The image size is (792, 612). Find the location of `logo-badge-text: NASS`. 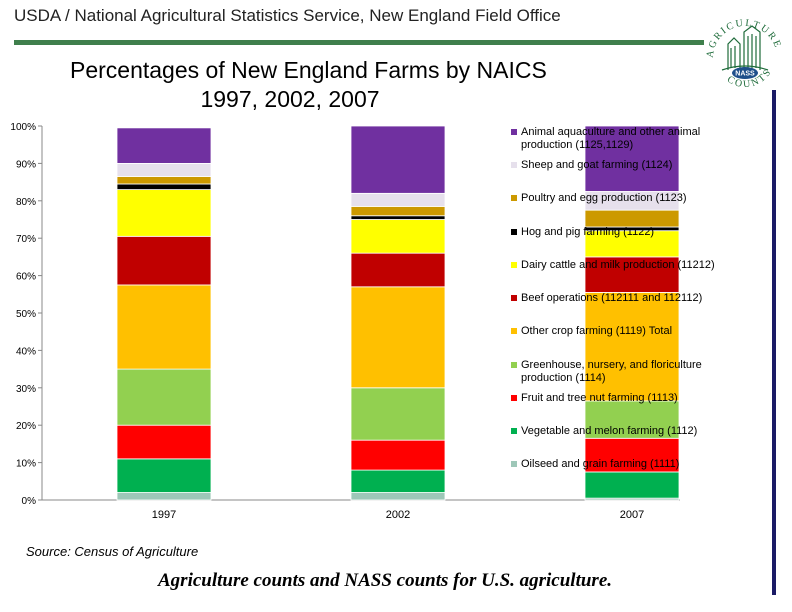

logo-badge-text: NASS is located at coordinates (745, 74).